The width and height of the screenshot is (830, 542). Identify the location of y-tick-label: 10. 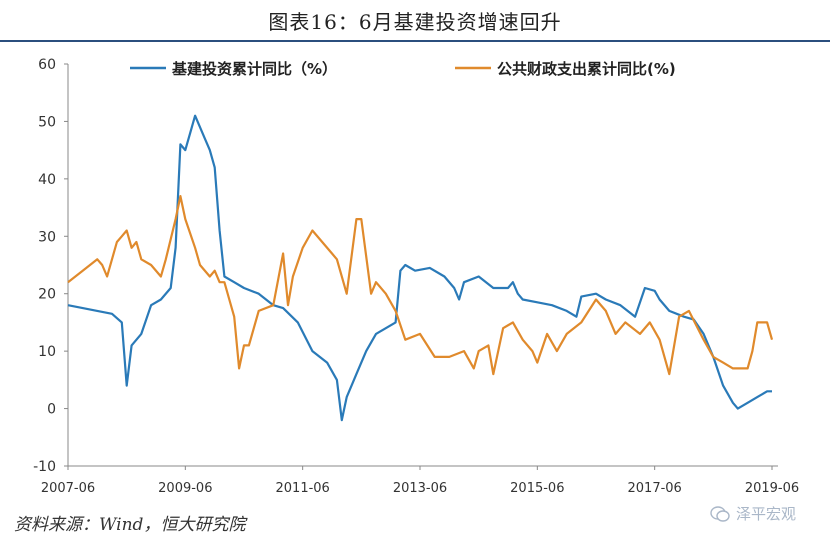
(47, 352).